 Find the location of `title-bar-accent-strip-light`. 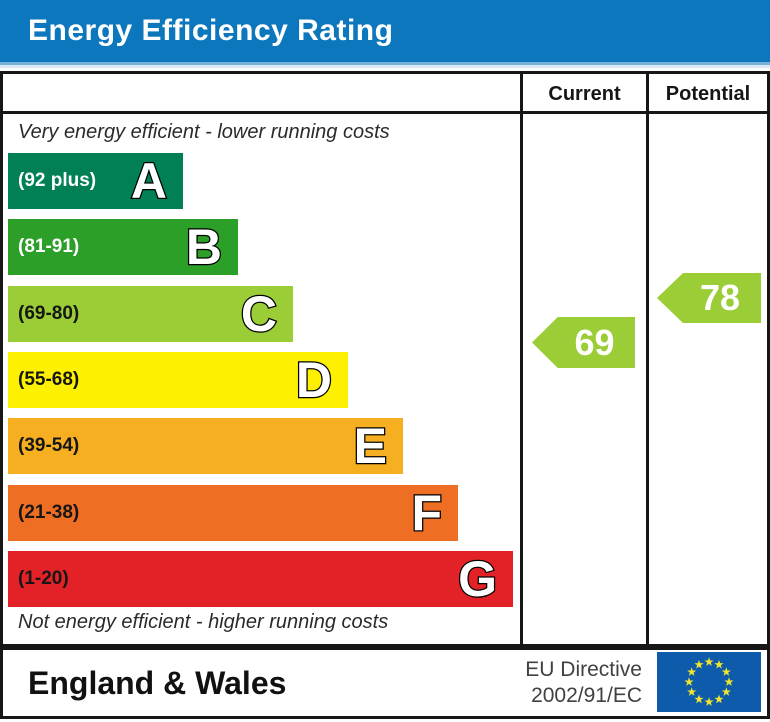

title-bar-accent-strip-light is located at coordinates (385, 66).